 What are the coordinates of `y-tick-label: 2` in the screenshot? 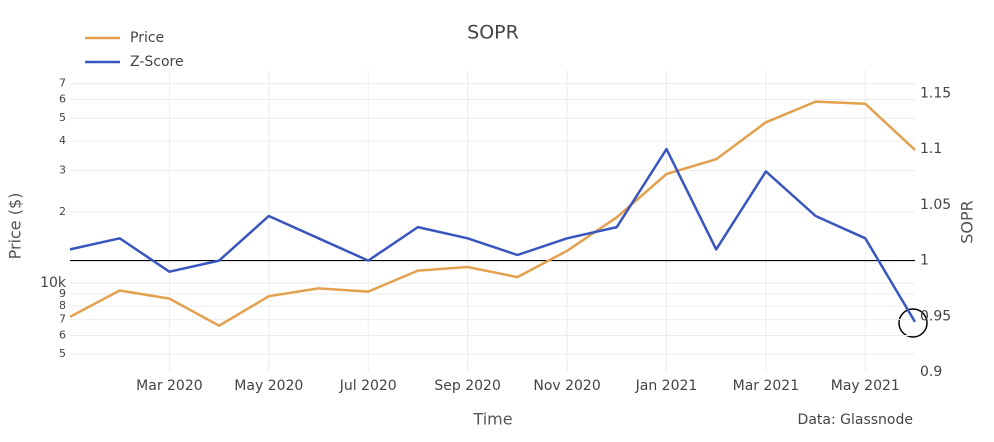 It's located at (62, 211).